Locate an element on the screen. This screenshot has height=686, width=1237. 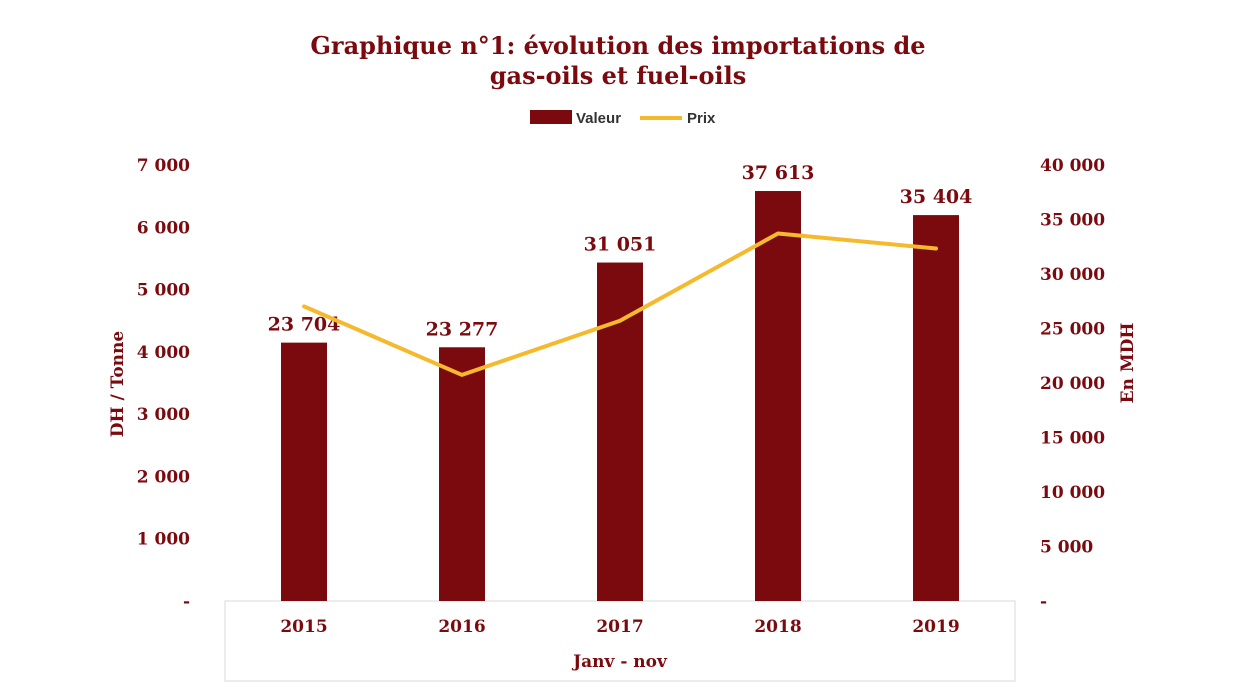
legend-label-prix: Prix is located at coordinates (701, 118).